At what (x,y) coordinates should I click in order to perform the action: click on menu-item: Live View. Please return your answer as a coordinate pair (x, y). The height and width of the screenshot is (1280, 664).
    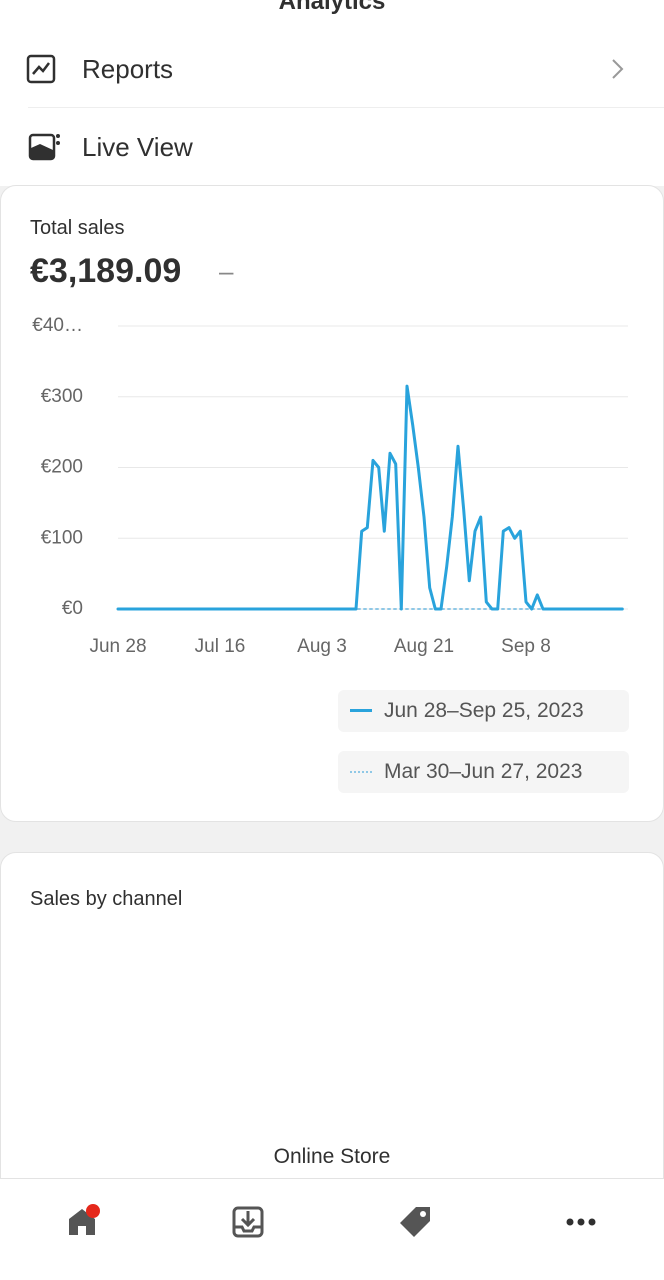
    Looking at the image, I should click on (332, 147).